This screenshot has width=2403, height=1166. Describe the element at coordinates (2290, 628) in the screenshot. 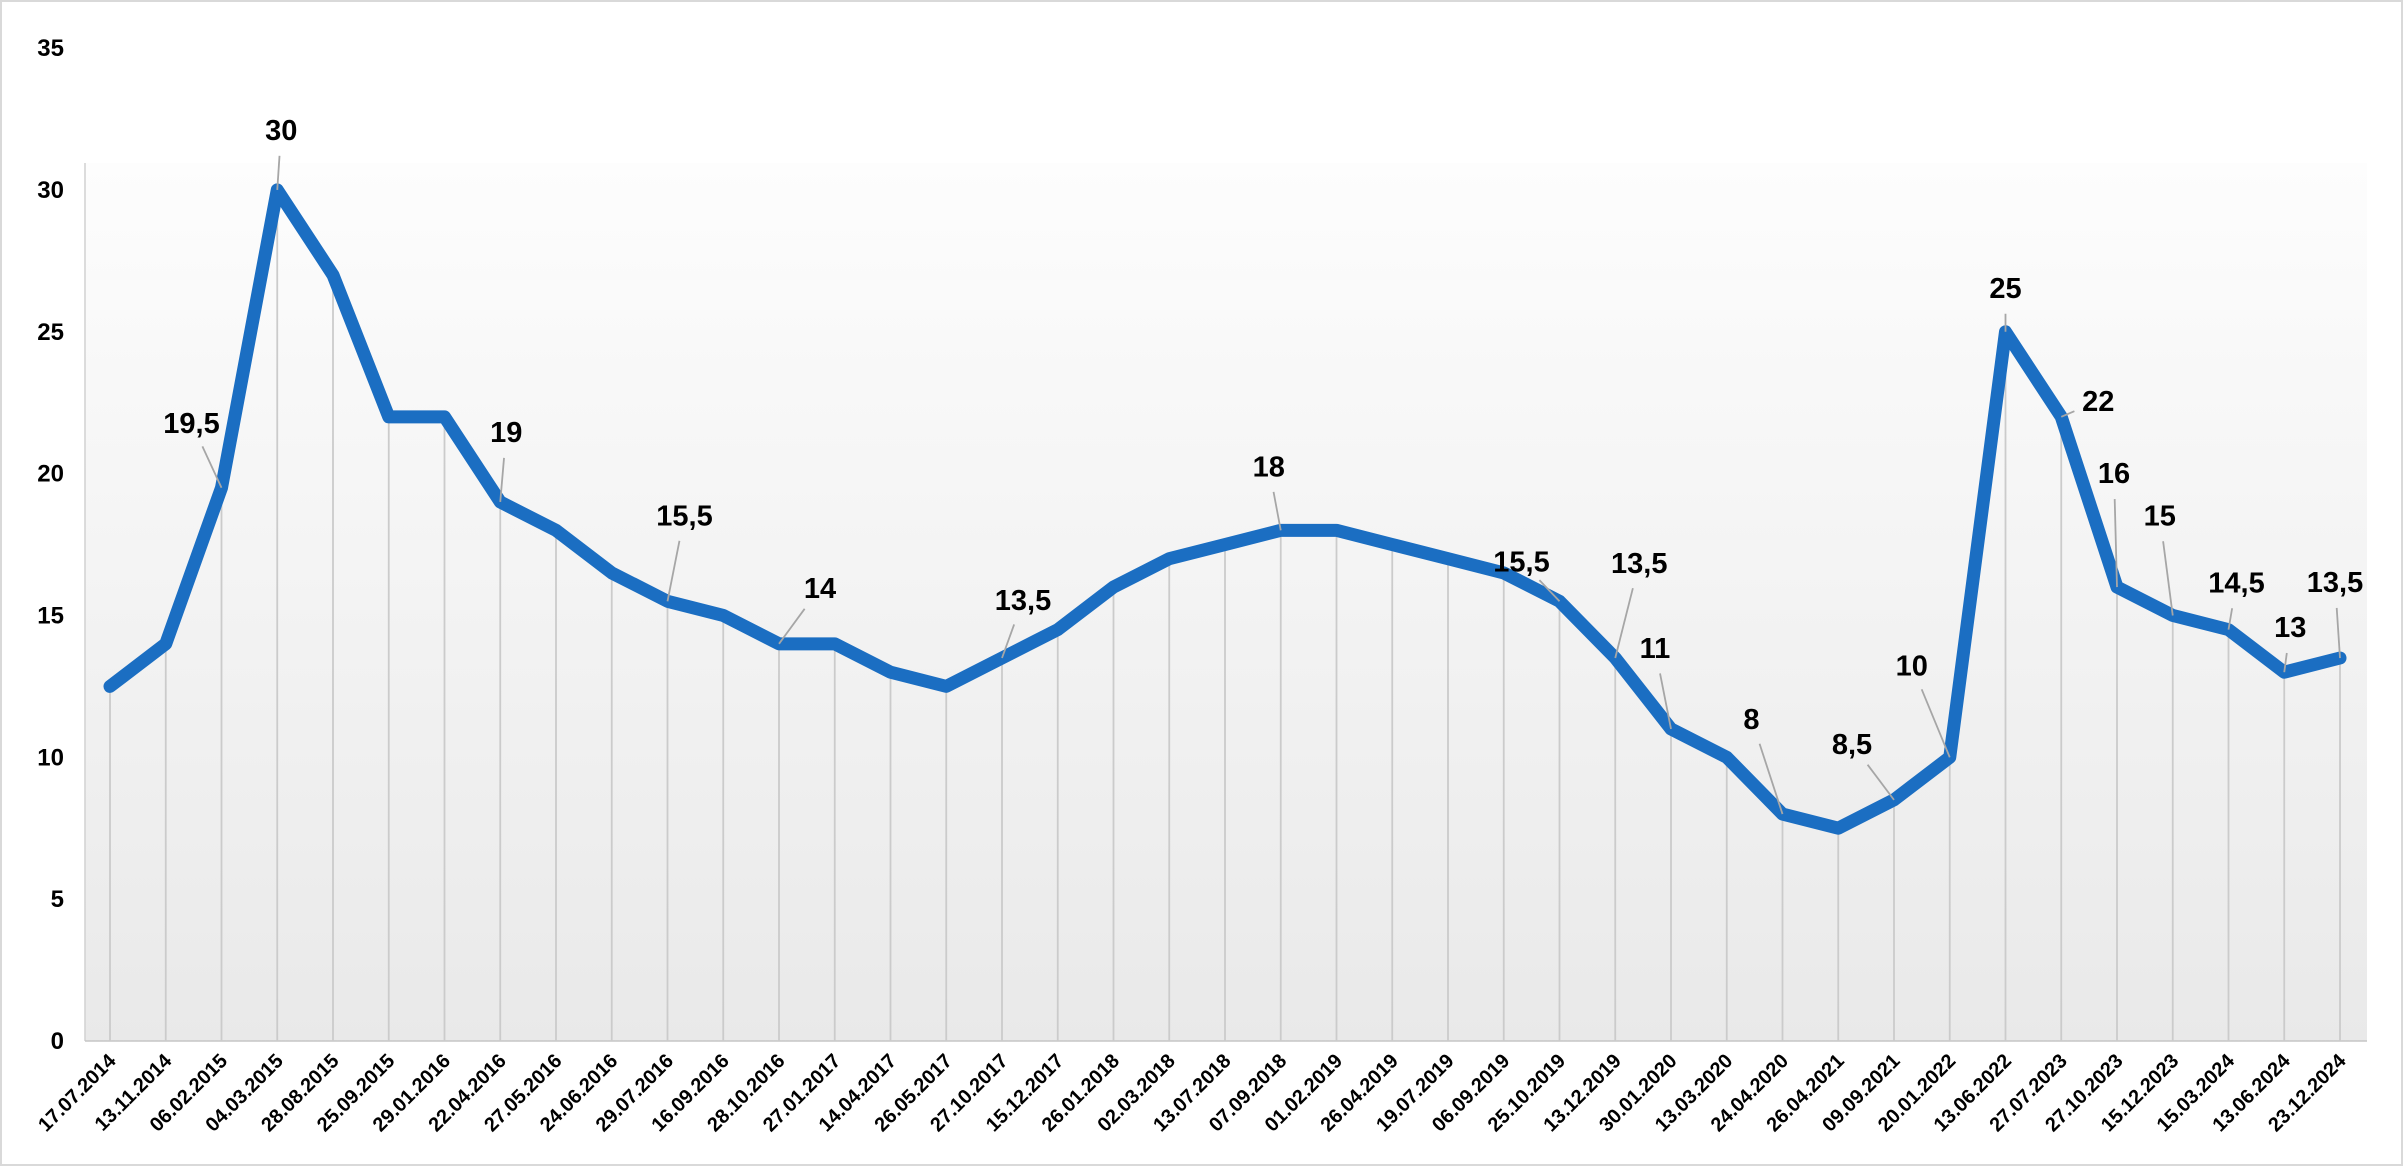

I see `data-label: 13` at that location.